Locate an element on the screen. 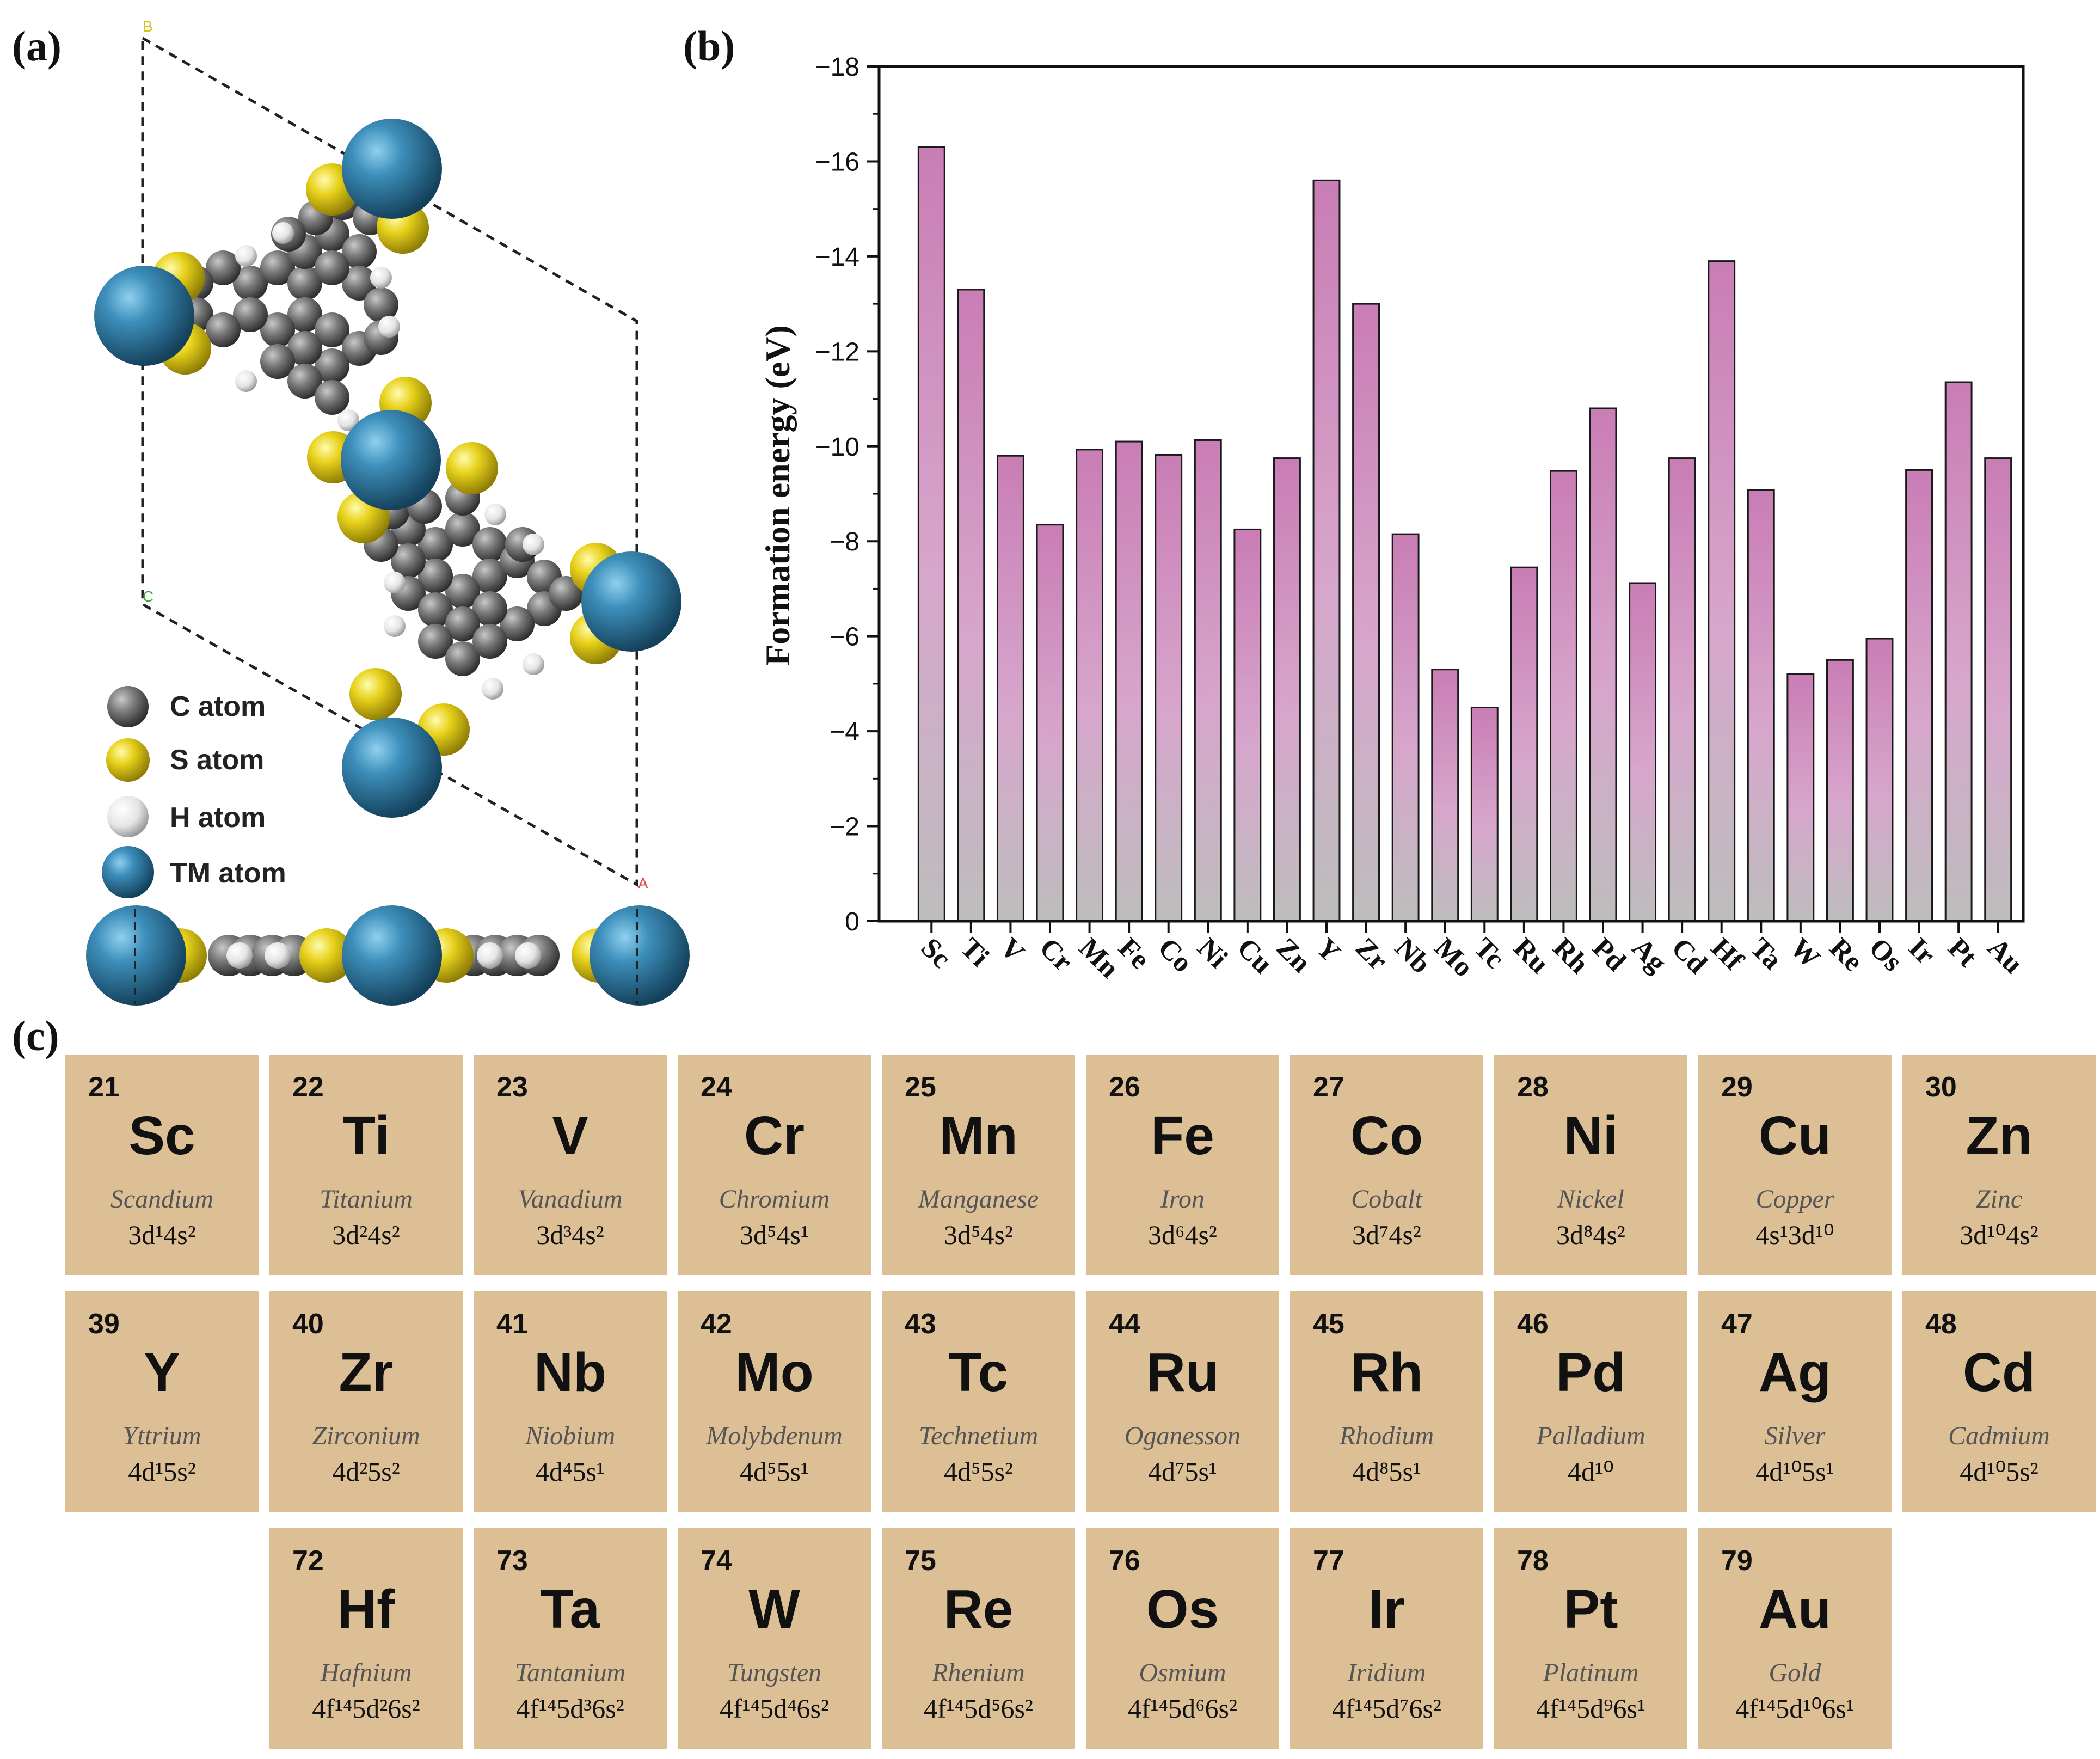 Image resolution: width=2100 pixels, height=1759 pixels. bar-ir is located at coordinates (1919, 695).